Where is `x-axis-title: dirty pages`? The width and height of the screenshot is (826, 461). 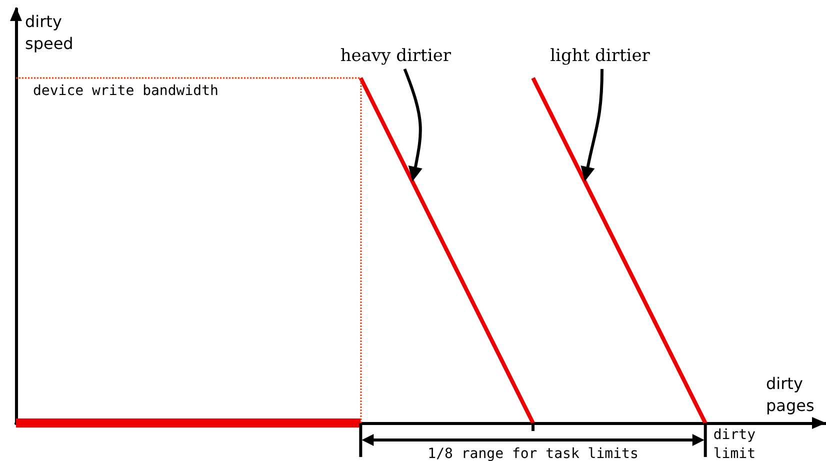 x-axis-title: dirty pages is located at coordinates (790, 394).